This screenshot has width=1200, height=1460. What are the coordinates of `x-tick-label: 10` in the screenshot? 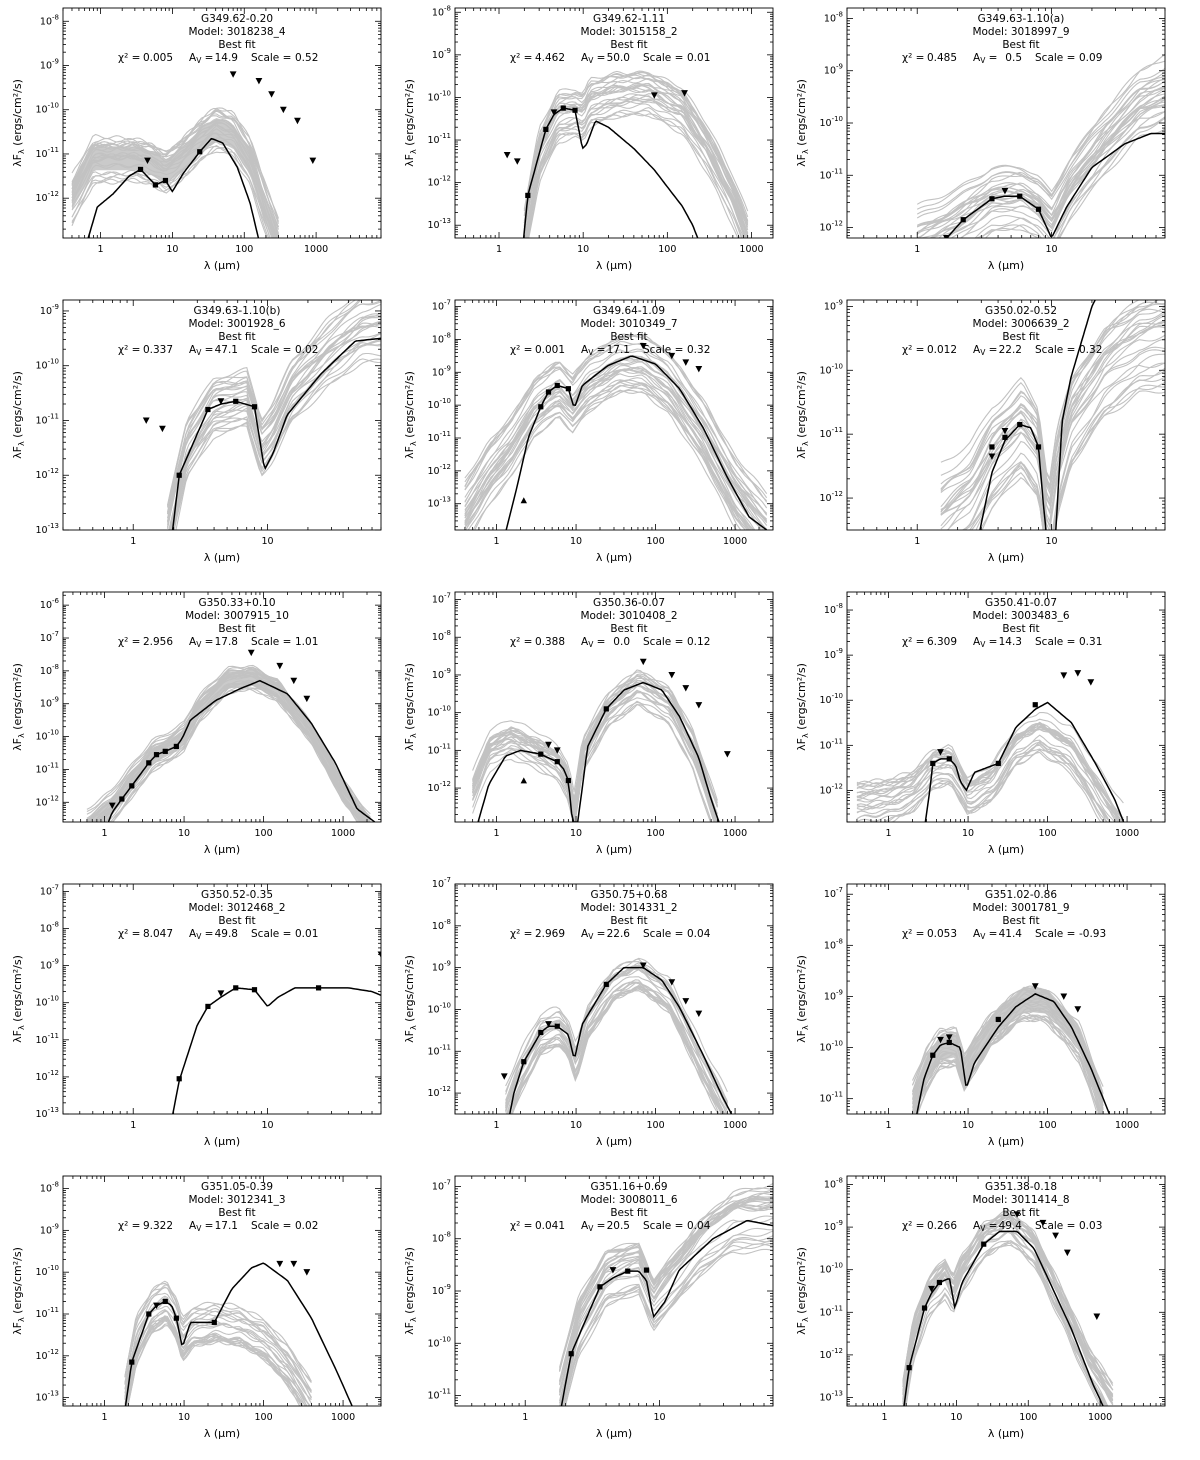 It's located at (267, 1125).